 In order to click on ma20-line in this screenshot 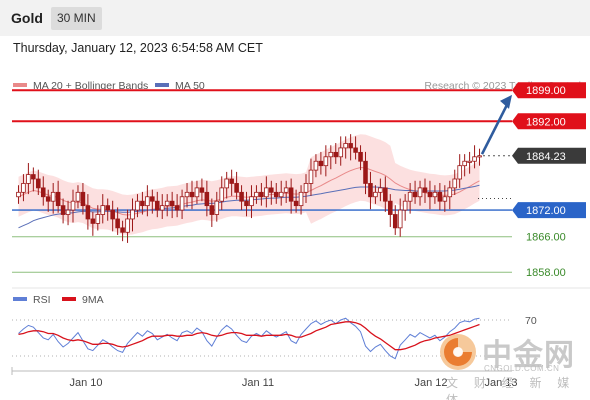, I will do `click(249, 191)`.